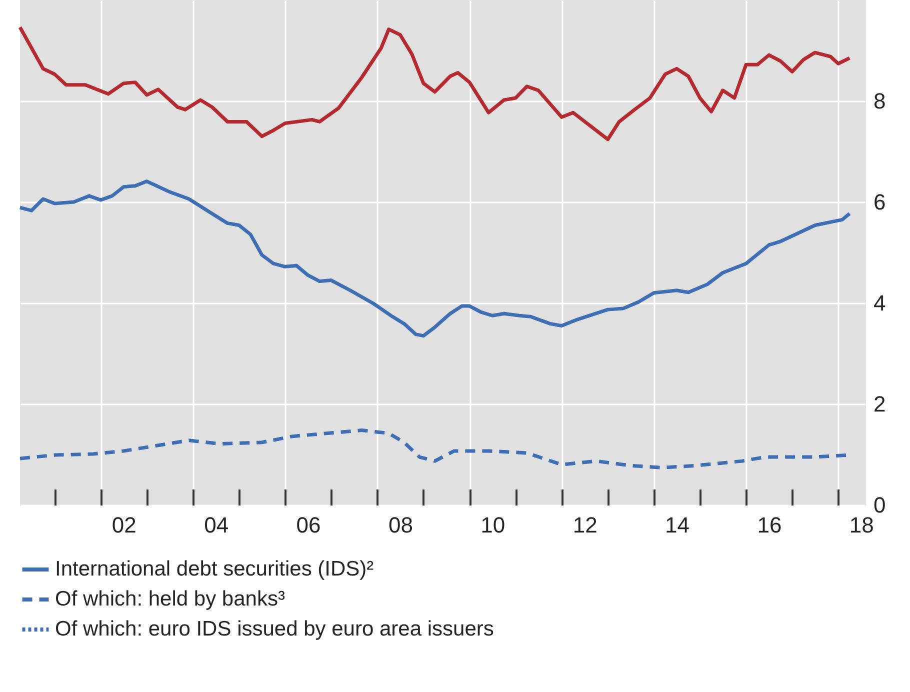 The height and width of the screenshot is (692, 910). Describe the element at coordinates (677, 525) in the screenshot. I see `x-tick-label: 14` at that location.